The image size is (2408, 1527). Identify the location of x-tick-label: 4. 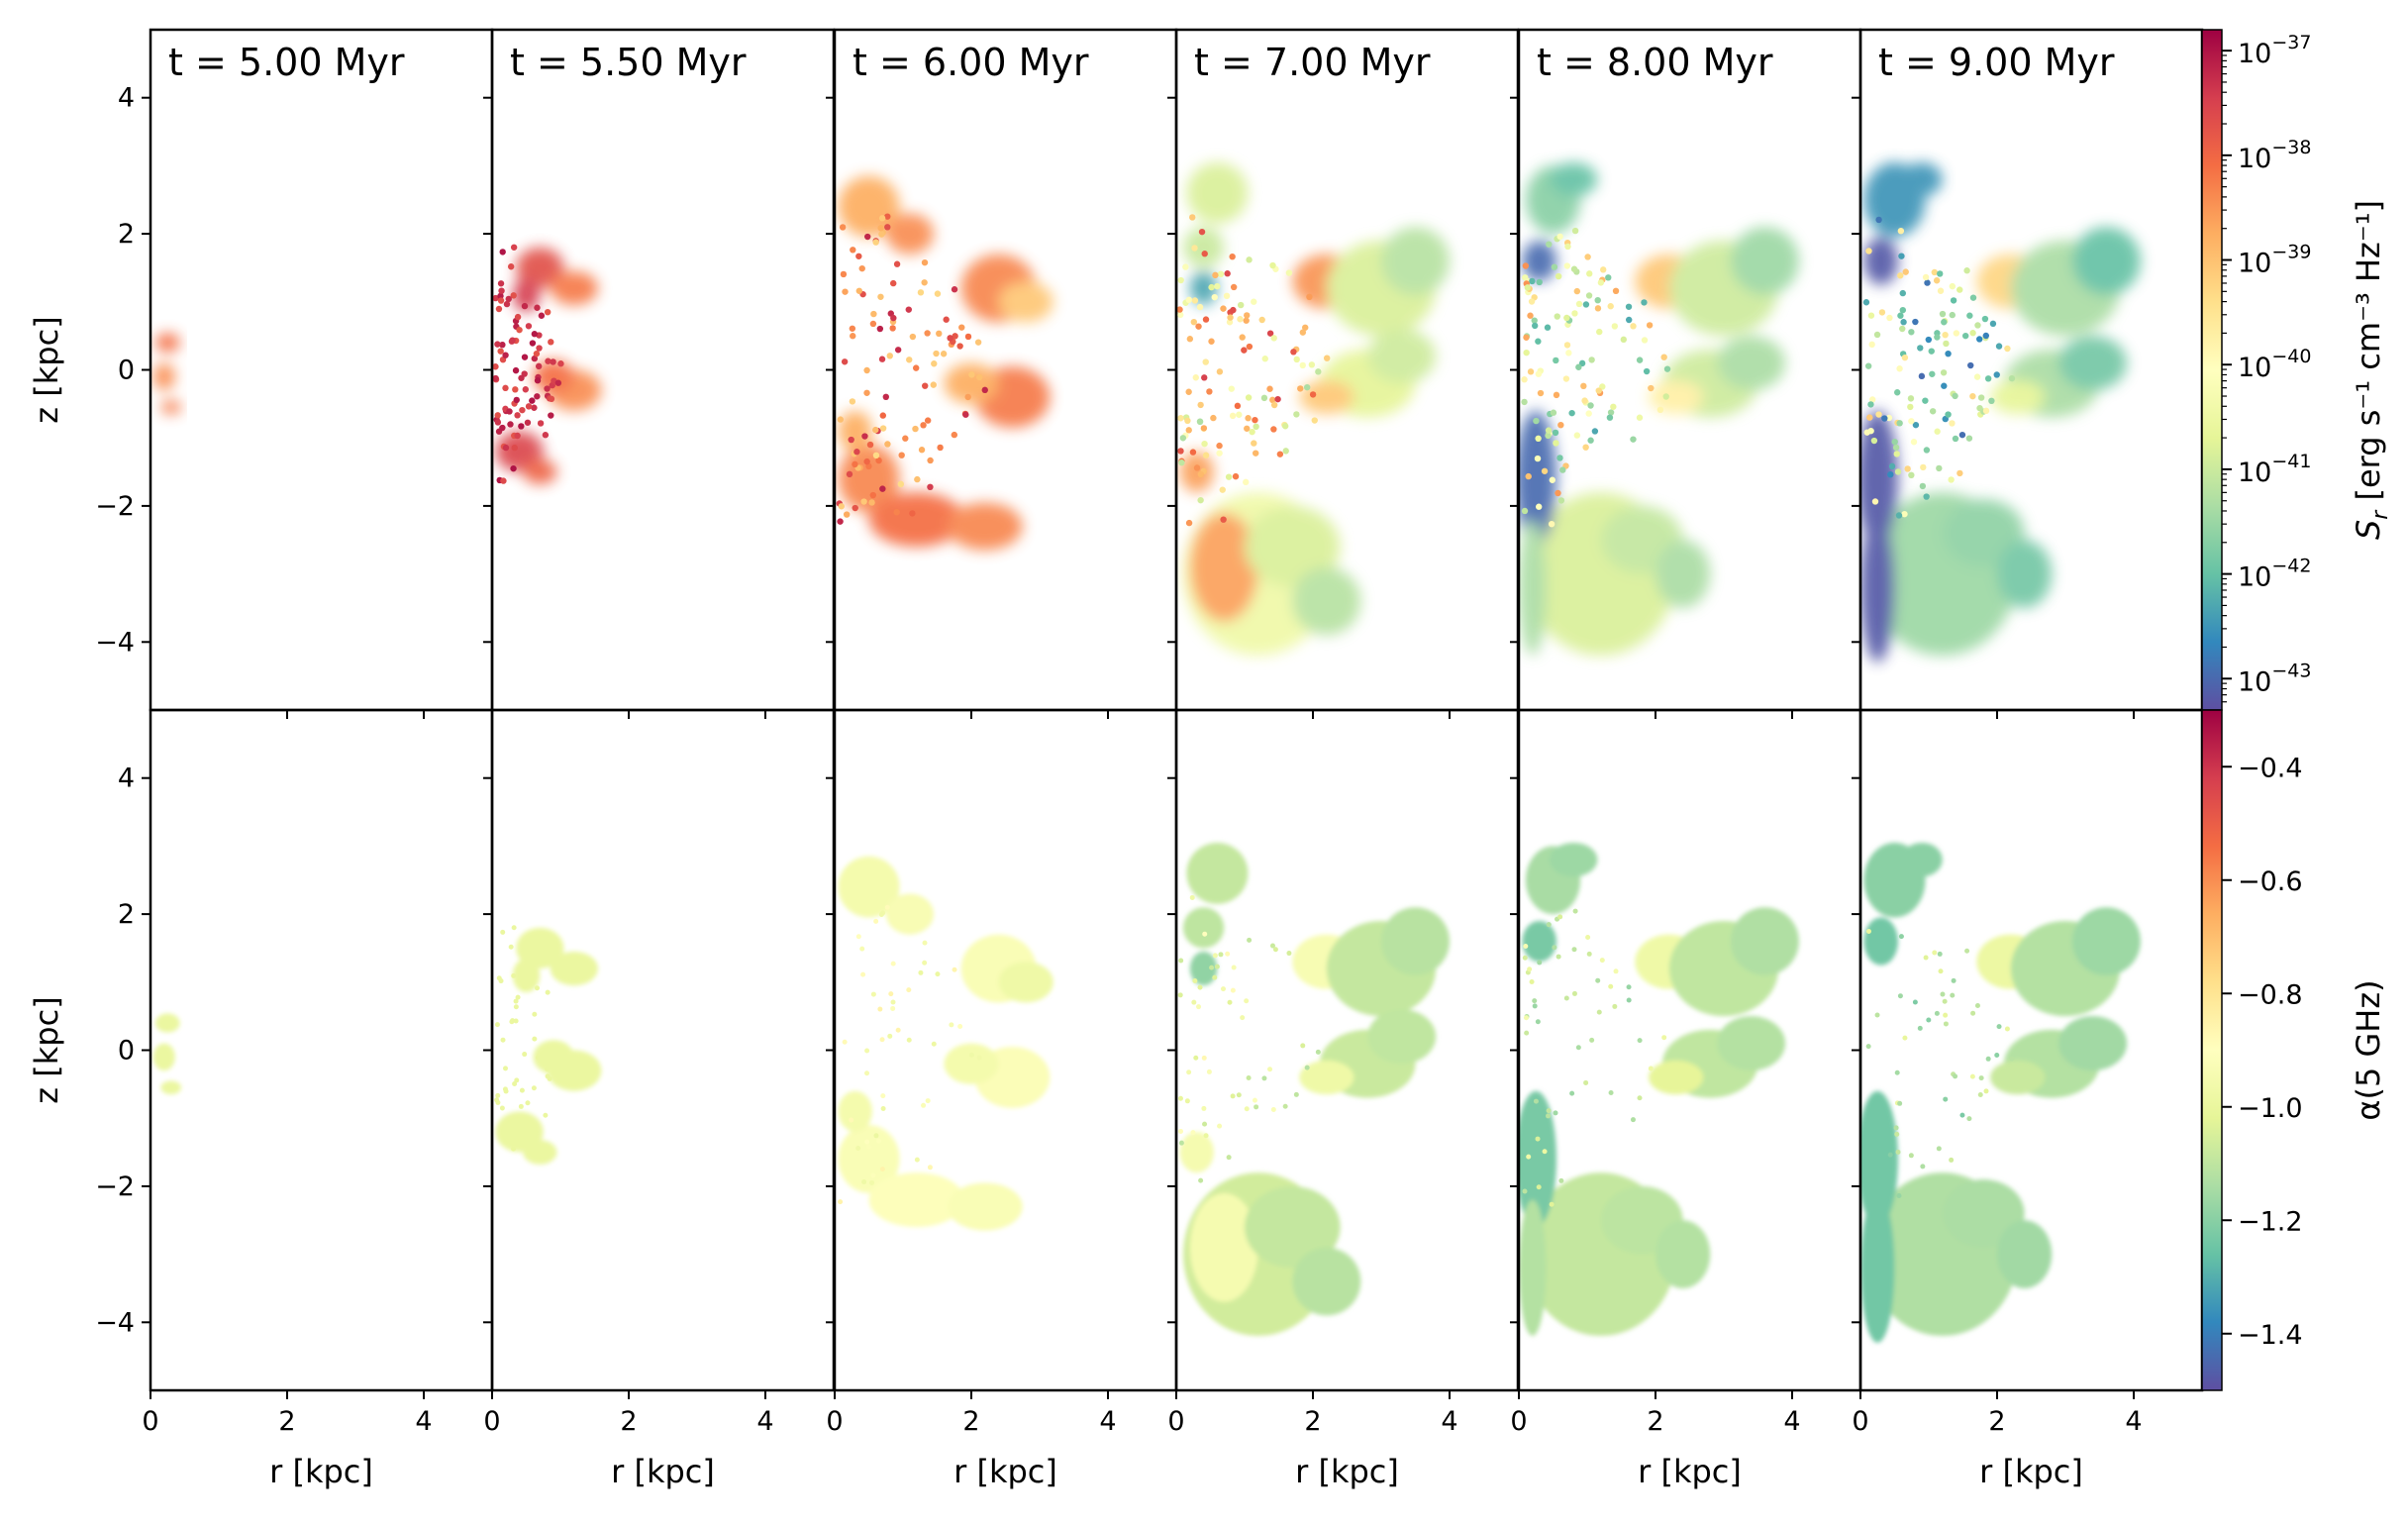
(424, 1422).